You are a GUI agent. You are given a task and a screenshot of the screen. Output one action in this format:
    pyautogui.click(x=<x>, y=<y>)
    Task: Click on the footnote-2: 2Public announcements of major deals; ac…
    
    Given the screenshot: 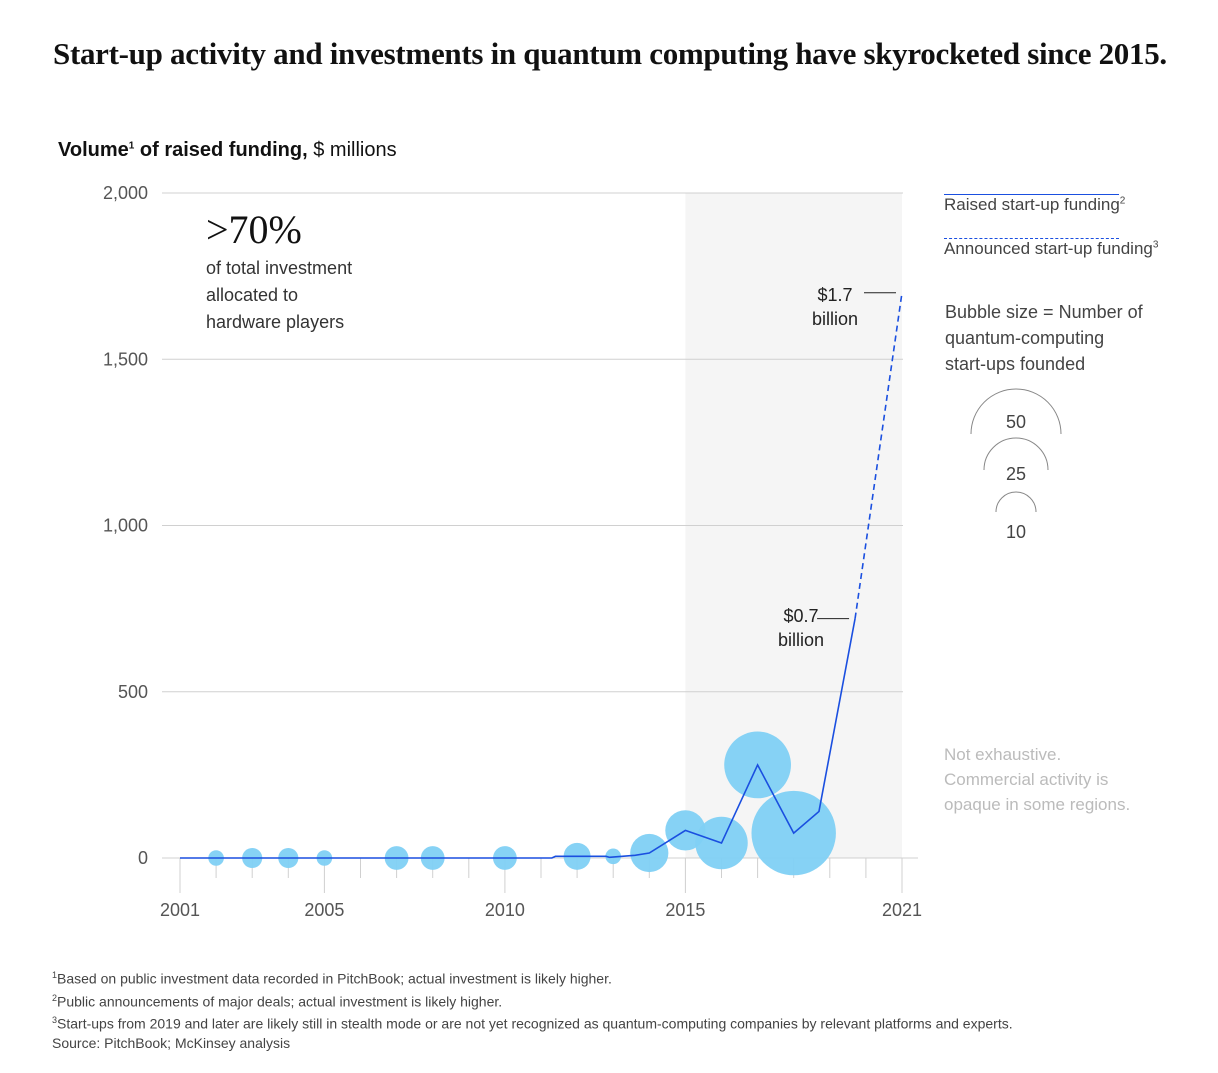 What is the action you would take?
    pyautogui.click(x=532, y=1000)
    